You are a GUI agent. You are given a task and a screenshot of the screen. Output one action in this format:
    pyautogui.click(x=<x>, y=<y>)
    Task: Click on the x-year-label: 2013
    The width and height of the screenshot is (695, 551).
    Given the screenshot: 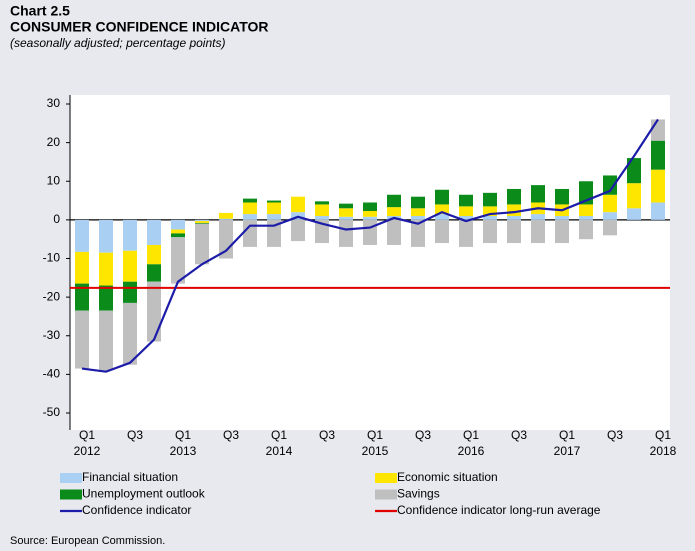 What is the action you would take?
    pyautogui.click(x=183, y=451)
    